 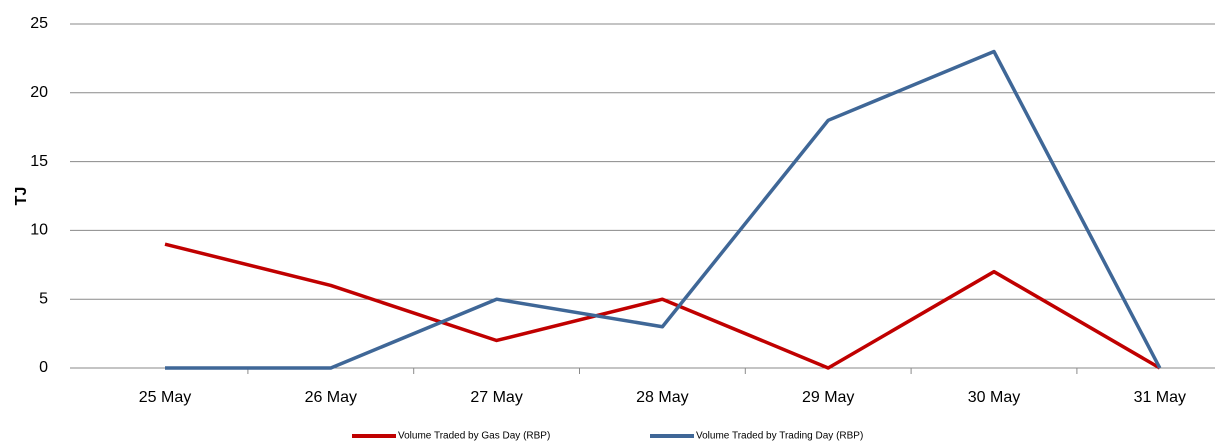 I want to click on x-tick-label: 28 May, so click(x=662, y=397).